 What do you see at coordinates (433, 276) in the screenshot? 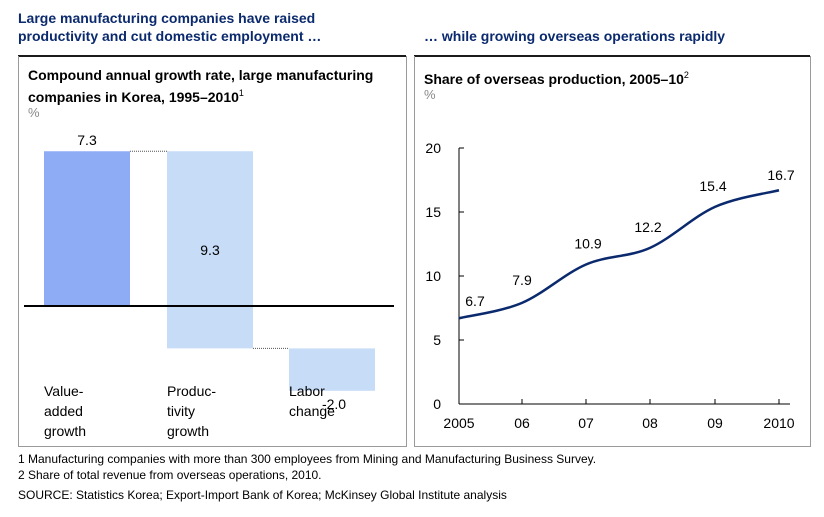
I see `line-chart-y-tick-label-2: 10` at bounding box center [433, 276].